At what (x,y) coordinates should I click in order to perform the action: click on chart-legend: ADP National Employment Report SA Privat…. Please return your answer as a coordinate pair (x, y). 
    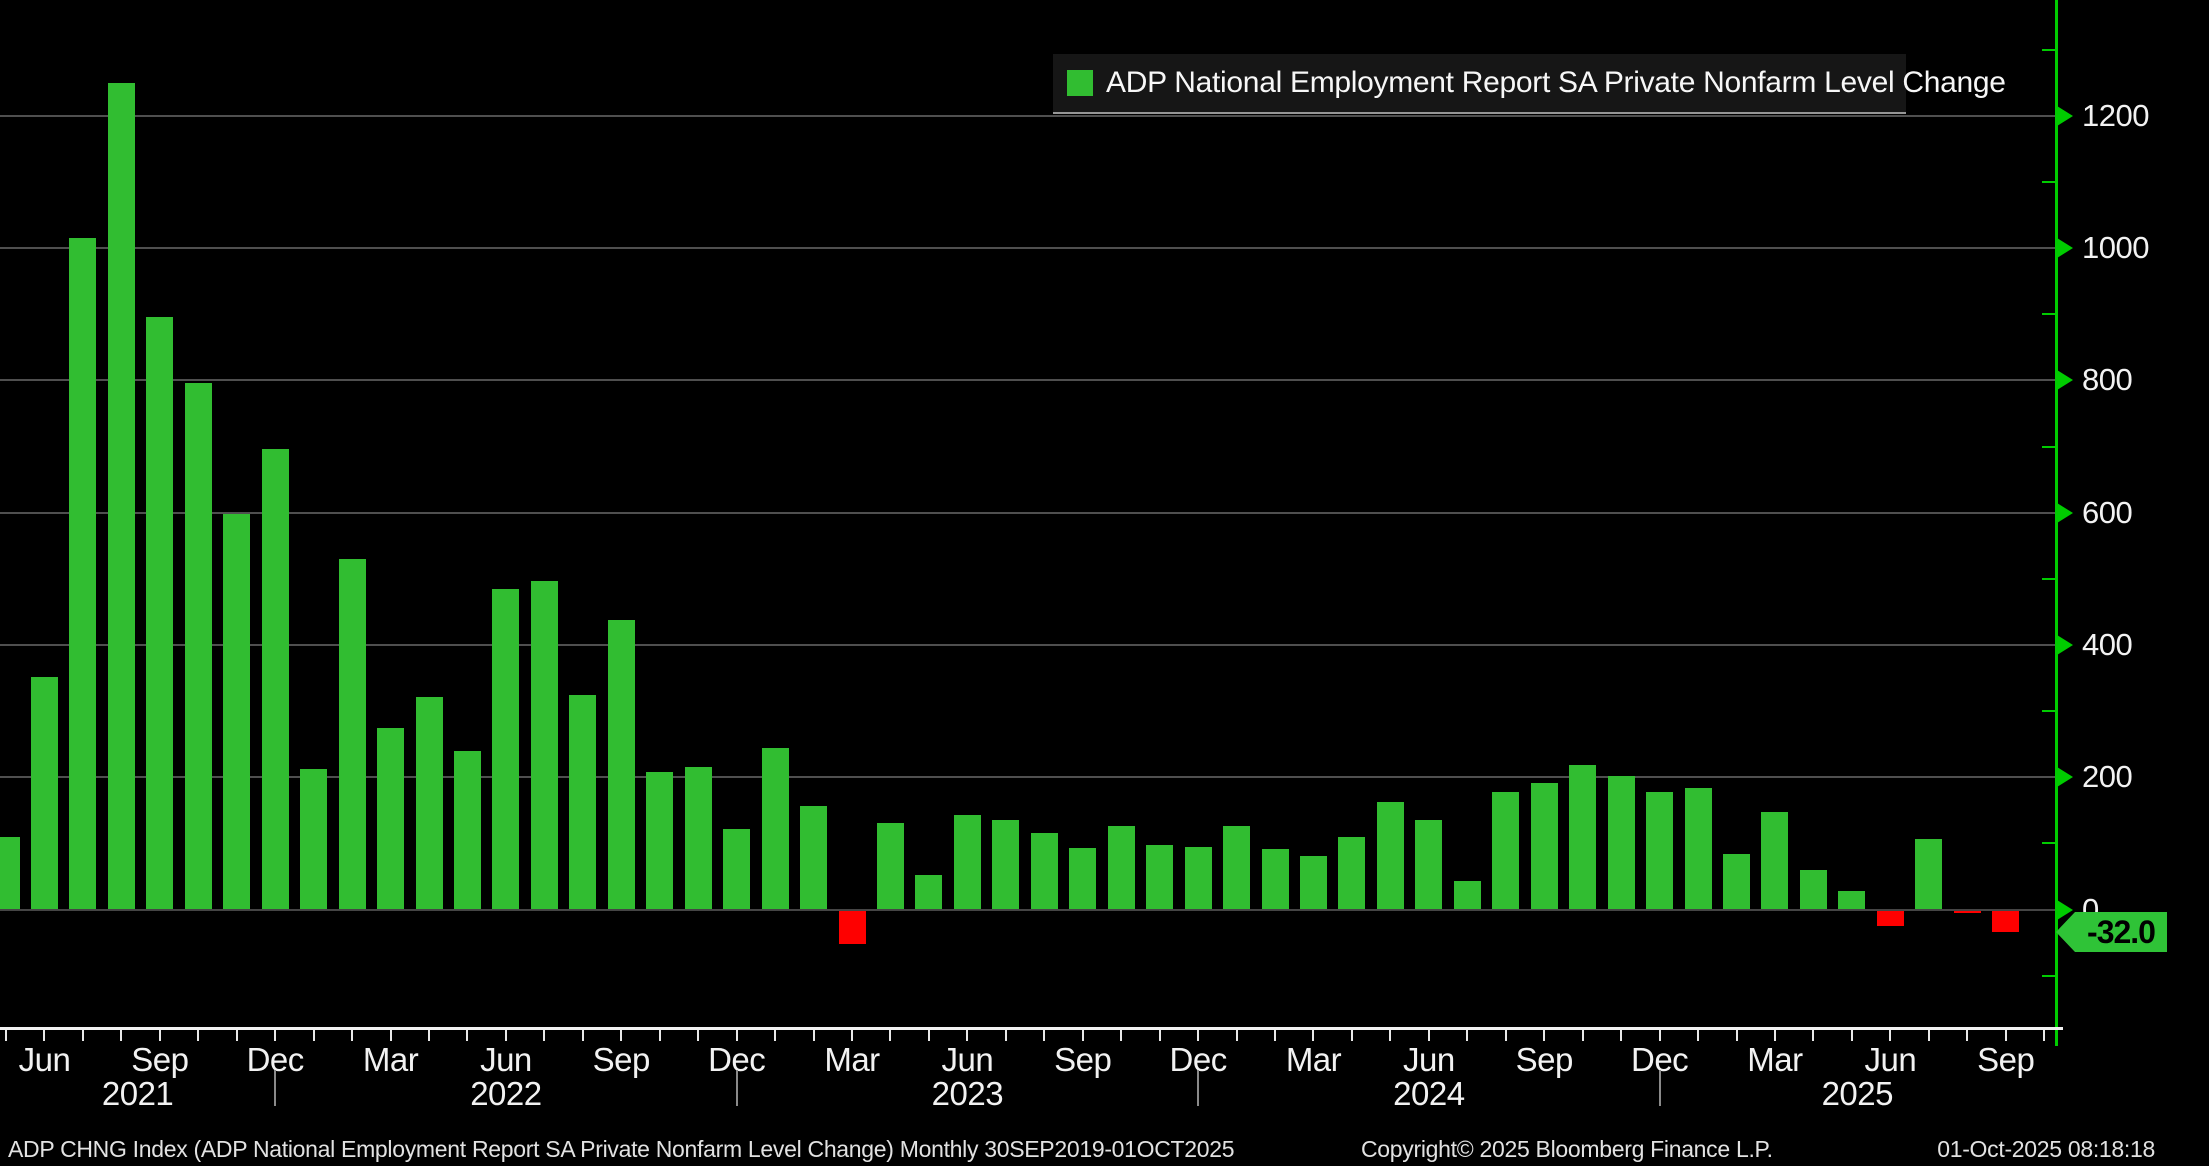
    Looking at the image, I should click on (1529, 84).